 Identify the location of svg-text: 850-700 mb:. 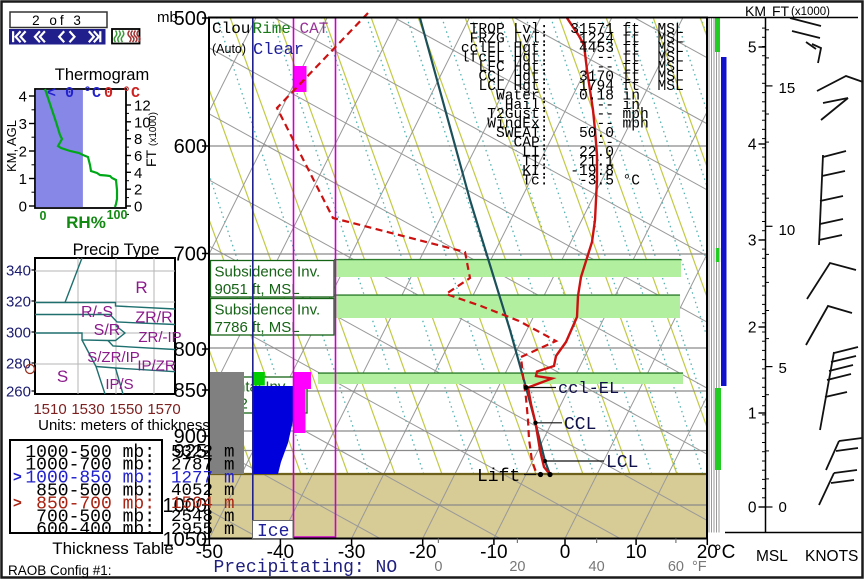
(95, 504).